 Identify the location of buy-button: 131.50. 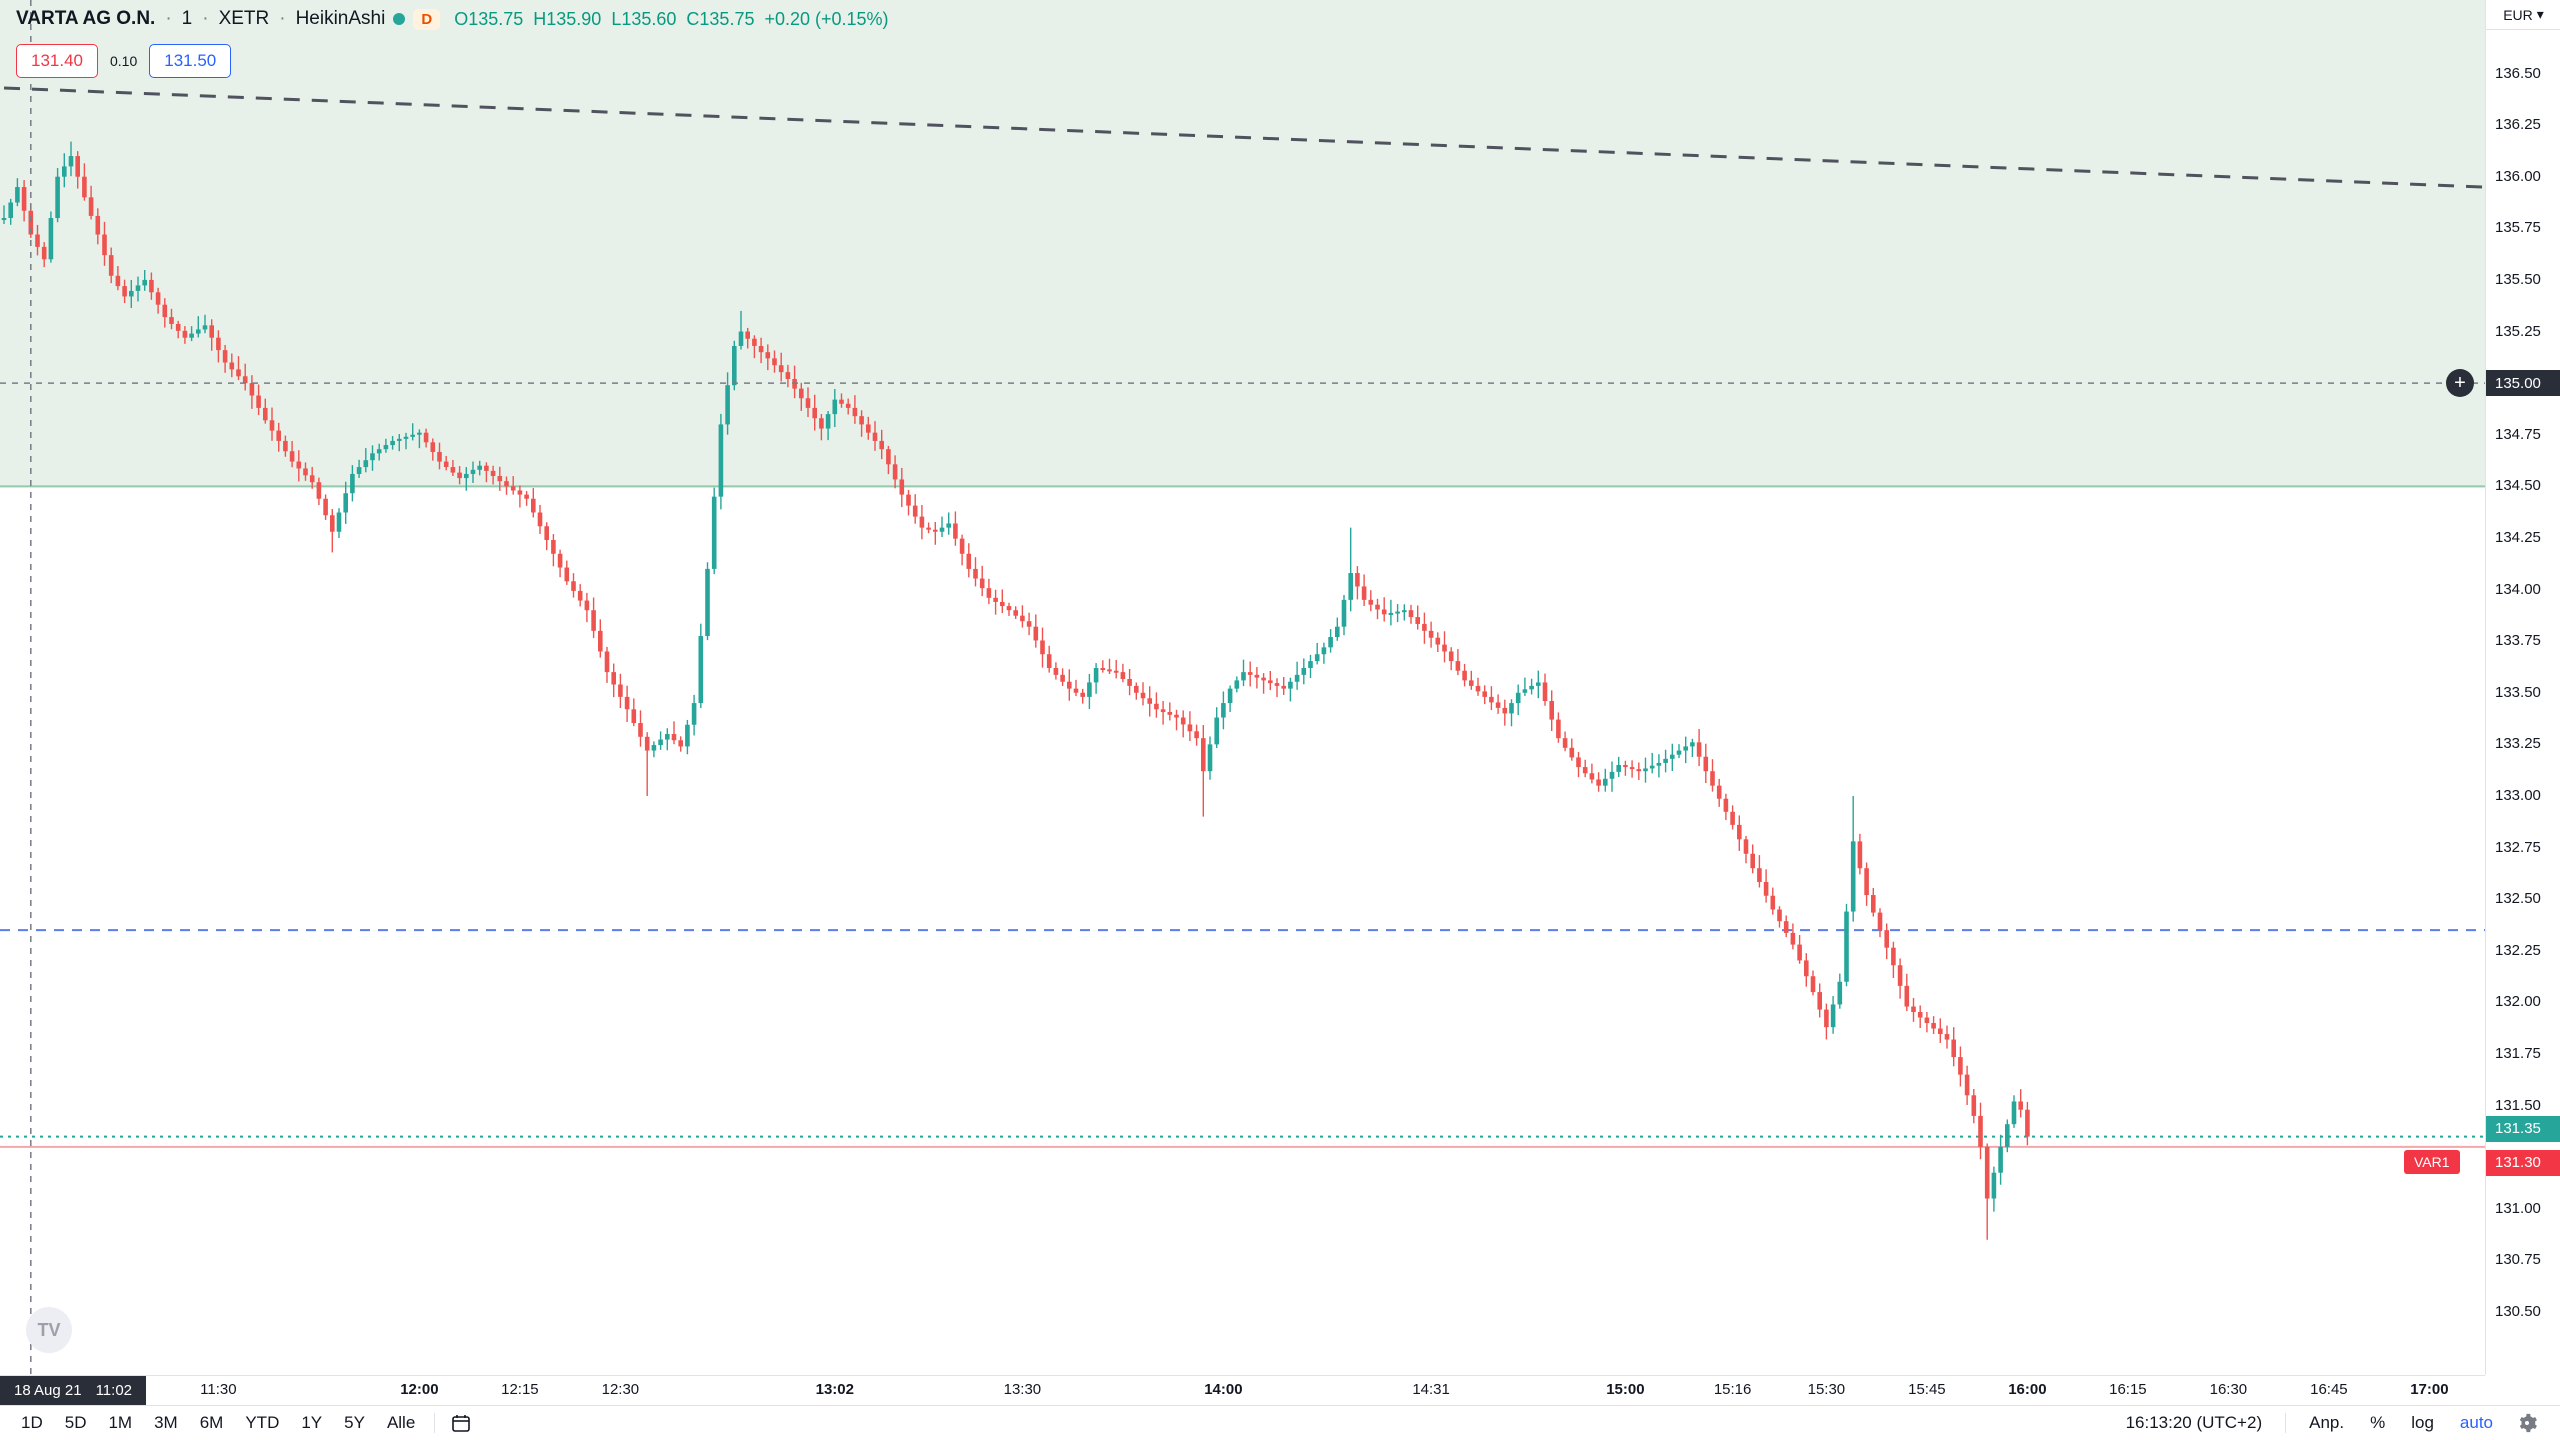
(190, 61).